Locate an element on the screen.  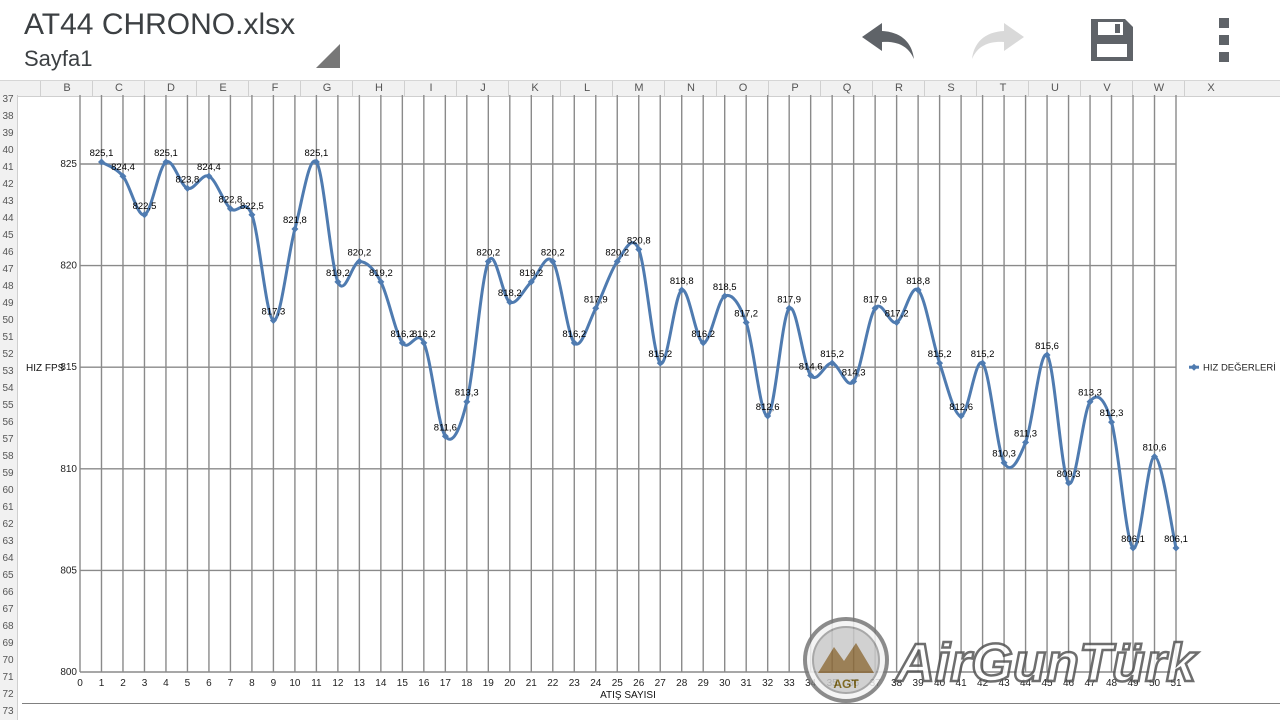
file-title: AT44 CHRONO.xlsx is located at coordinates (160, 24).